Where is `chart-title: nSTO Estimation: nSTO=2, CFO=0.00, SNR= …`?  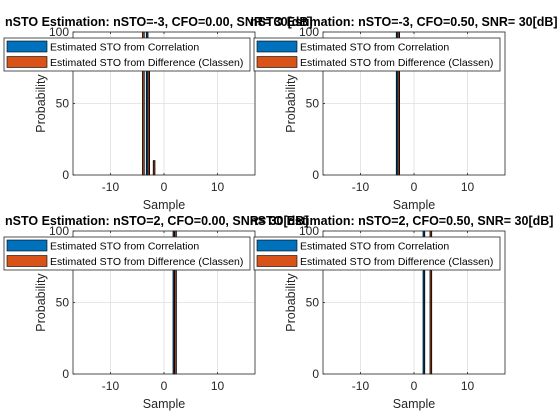 chart-title: nSTO Estimation: nSTO=2, CFO=0.00, SNR= … is located at coordinates (156, 221).